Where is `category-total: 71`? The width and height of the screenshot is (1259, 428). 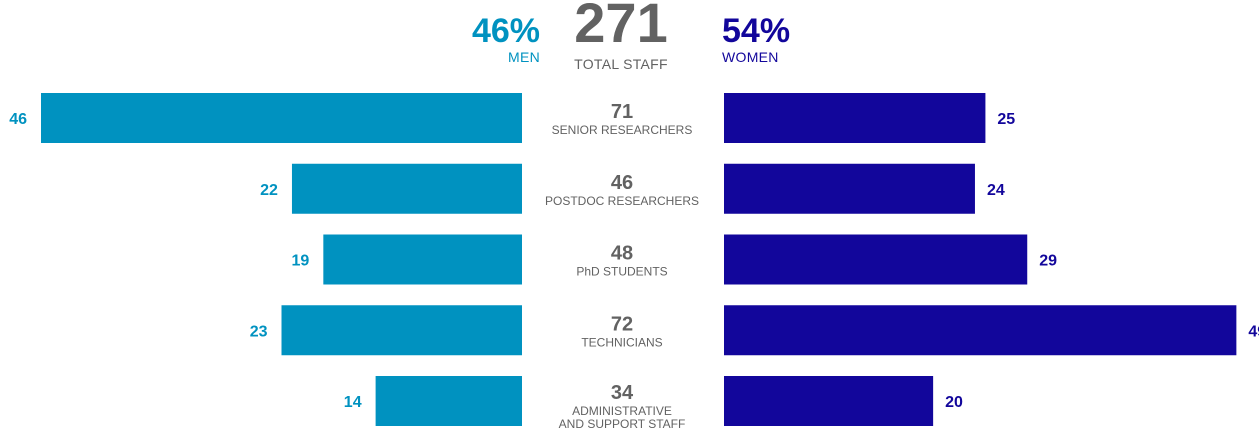
category-total: 71 is located at coordinates (622, 112).